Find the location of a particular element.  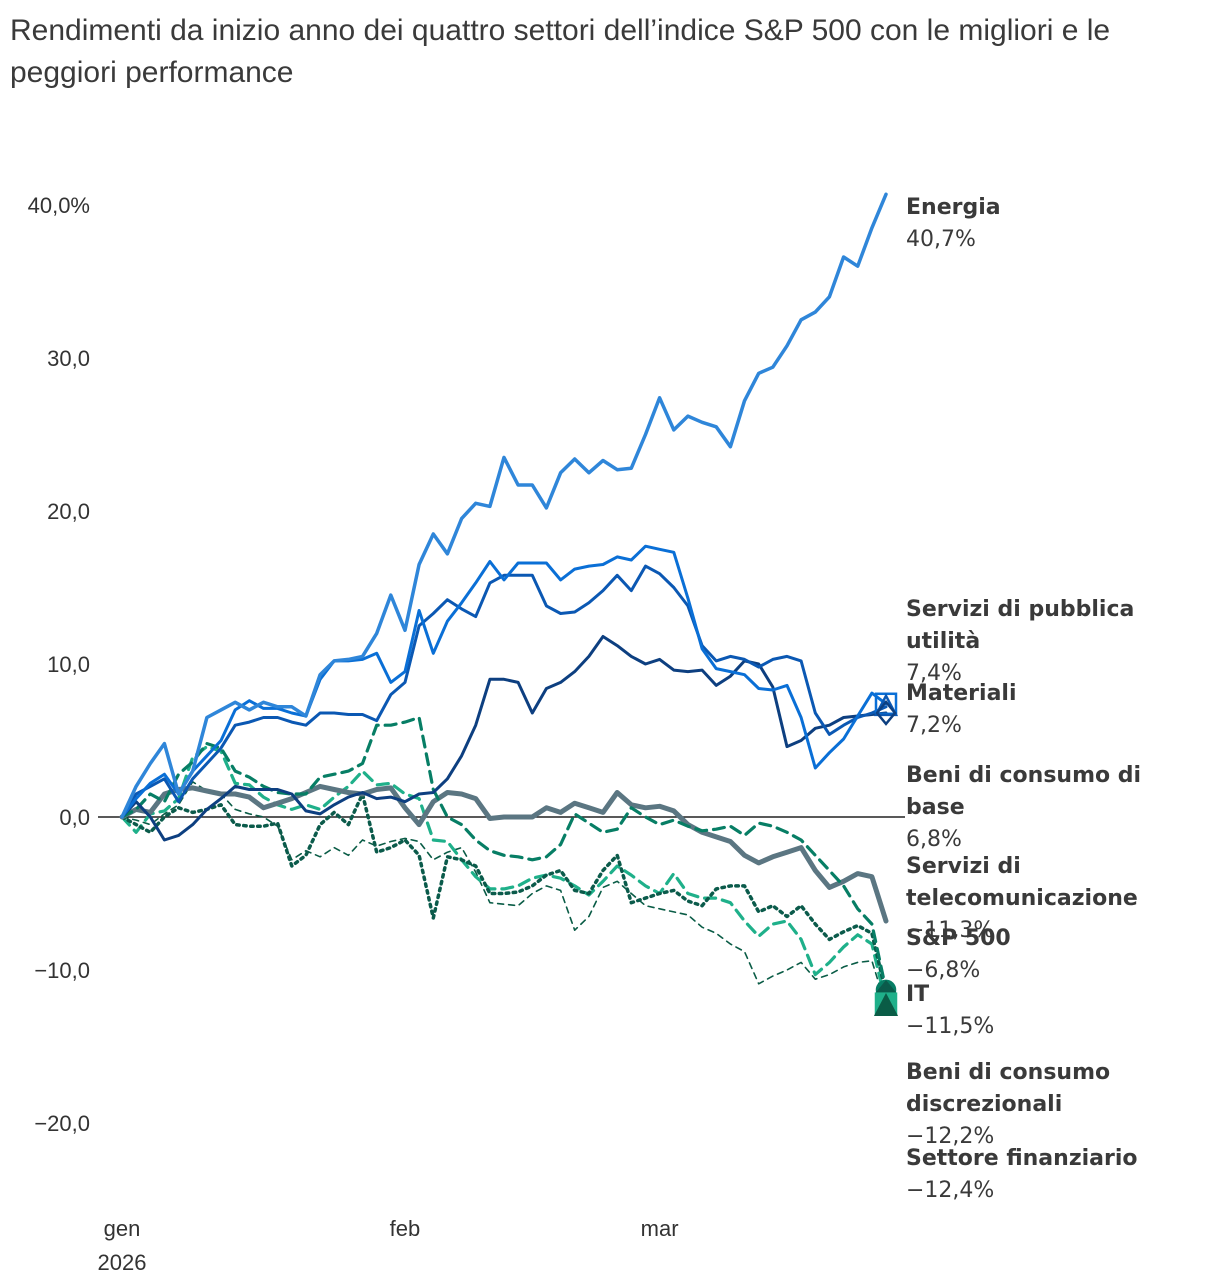

x-tick-label: mar is located at coordinates (660, 1228).